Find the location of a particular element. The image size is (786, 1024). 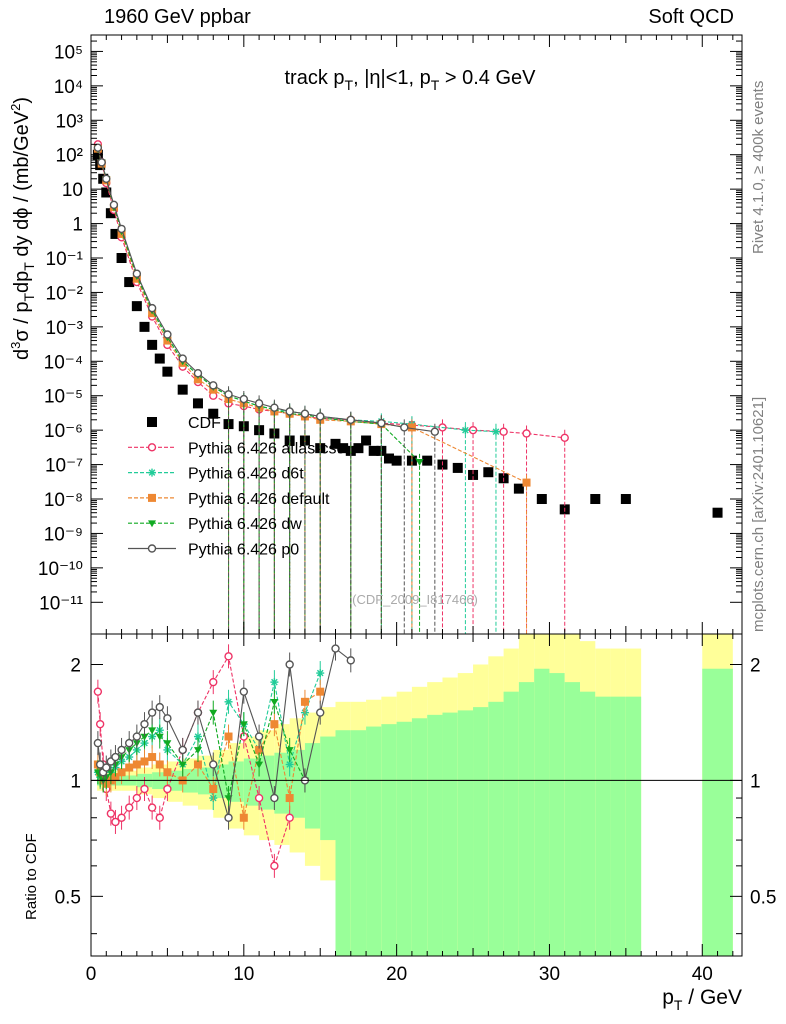

ratio-y-tick-label-right: 2 is located at coordinates (755, 665).